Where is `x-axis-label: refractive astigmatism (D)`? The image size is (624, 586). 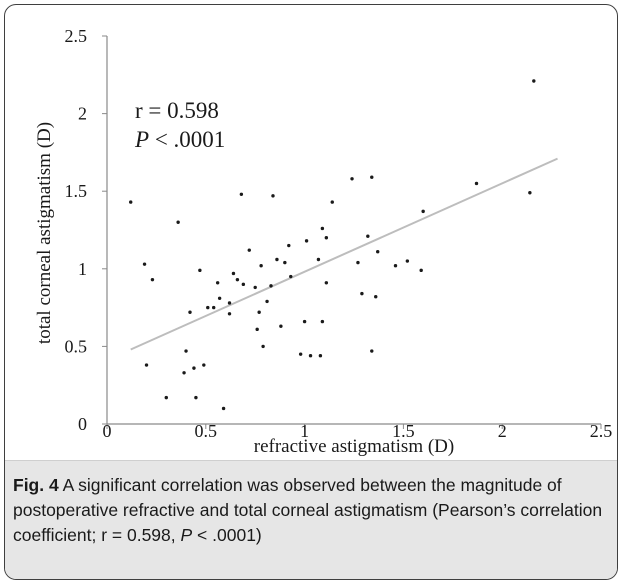 x-axis-label: refractive astigmatism (D) is located at coordinates (354, 446).